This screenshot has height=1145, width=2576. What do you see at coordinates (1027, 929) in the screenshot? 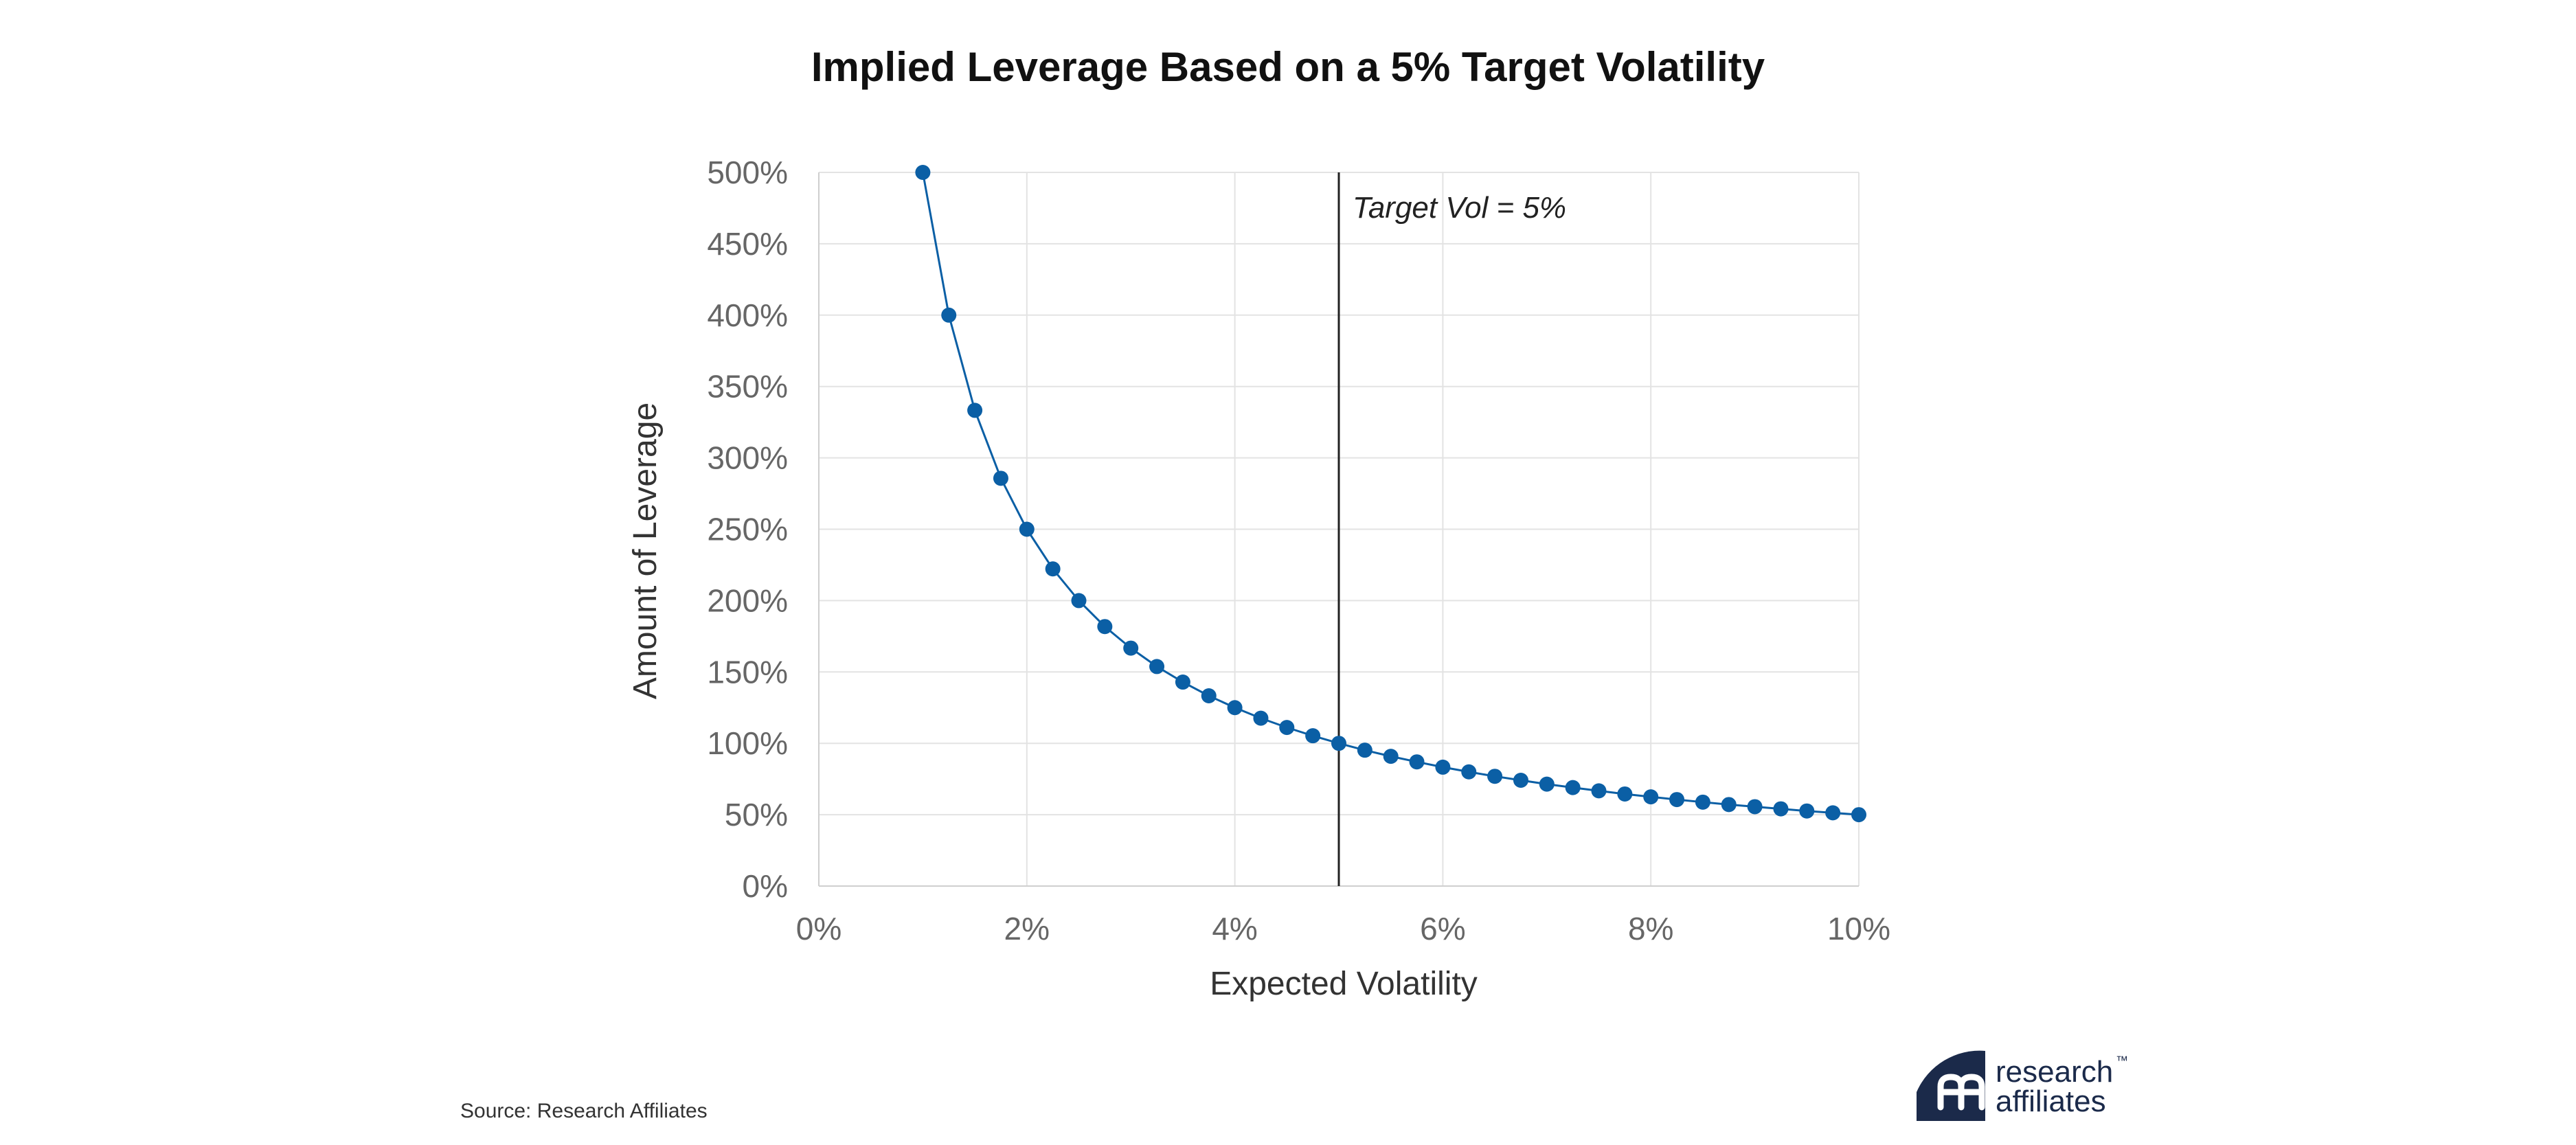
I see `x-tick-label: 2%` at bounding box center [1027, 929].